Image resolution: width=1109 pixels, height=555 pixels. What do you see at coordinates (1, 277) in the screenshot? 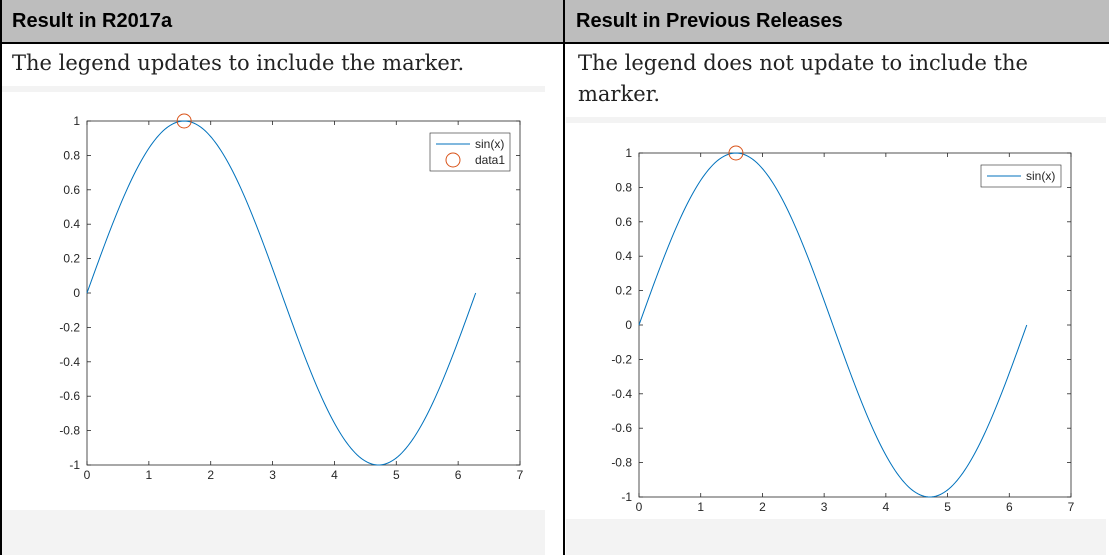
I see `table-left-border` at bounding box center [1, 277].